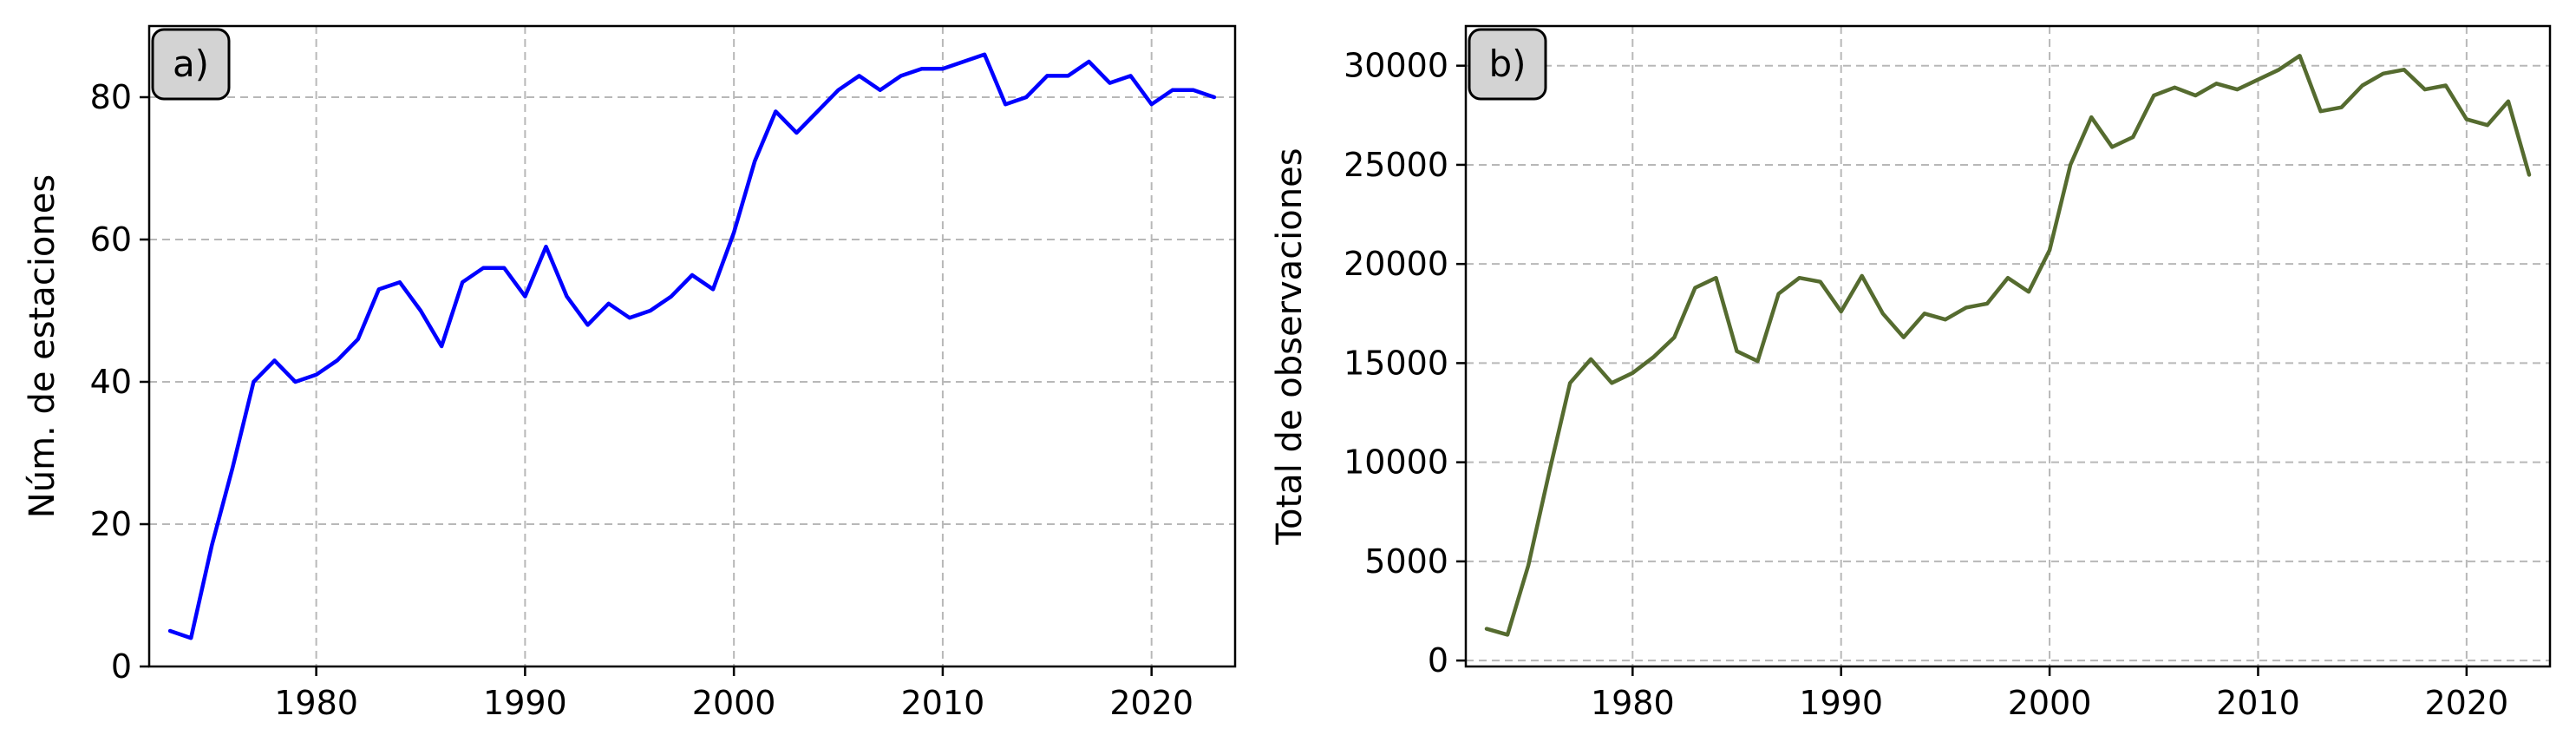 The width and height of the screenshot is (2576, 755). Describe the element at coordinates (1841, 703) in the screenshot. I see `x-tick-label: 1990` at that location.